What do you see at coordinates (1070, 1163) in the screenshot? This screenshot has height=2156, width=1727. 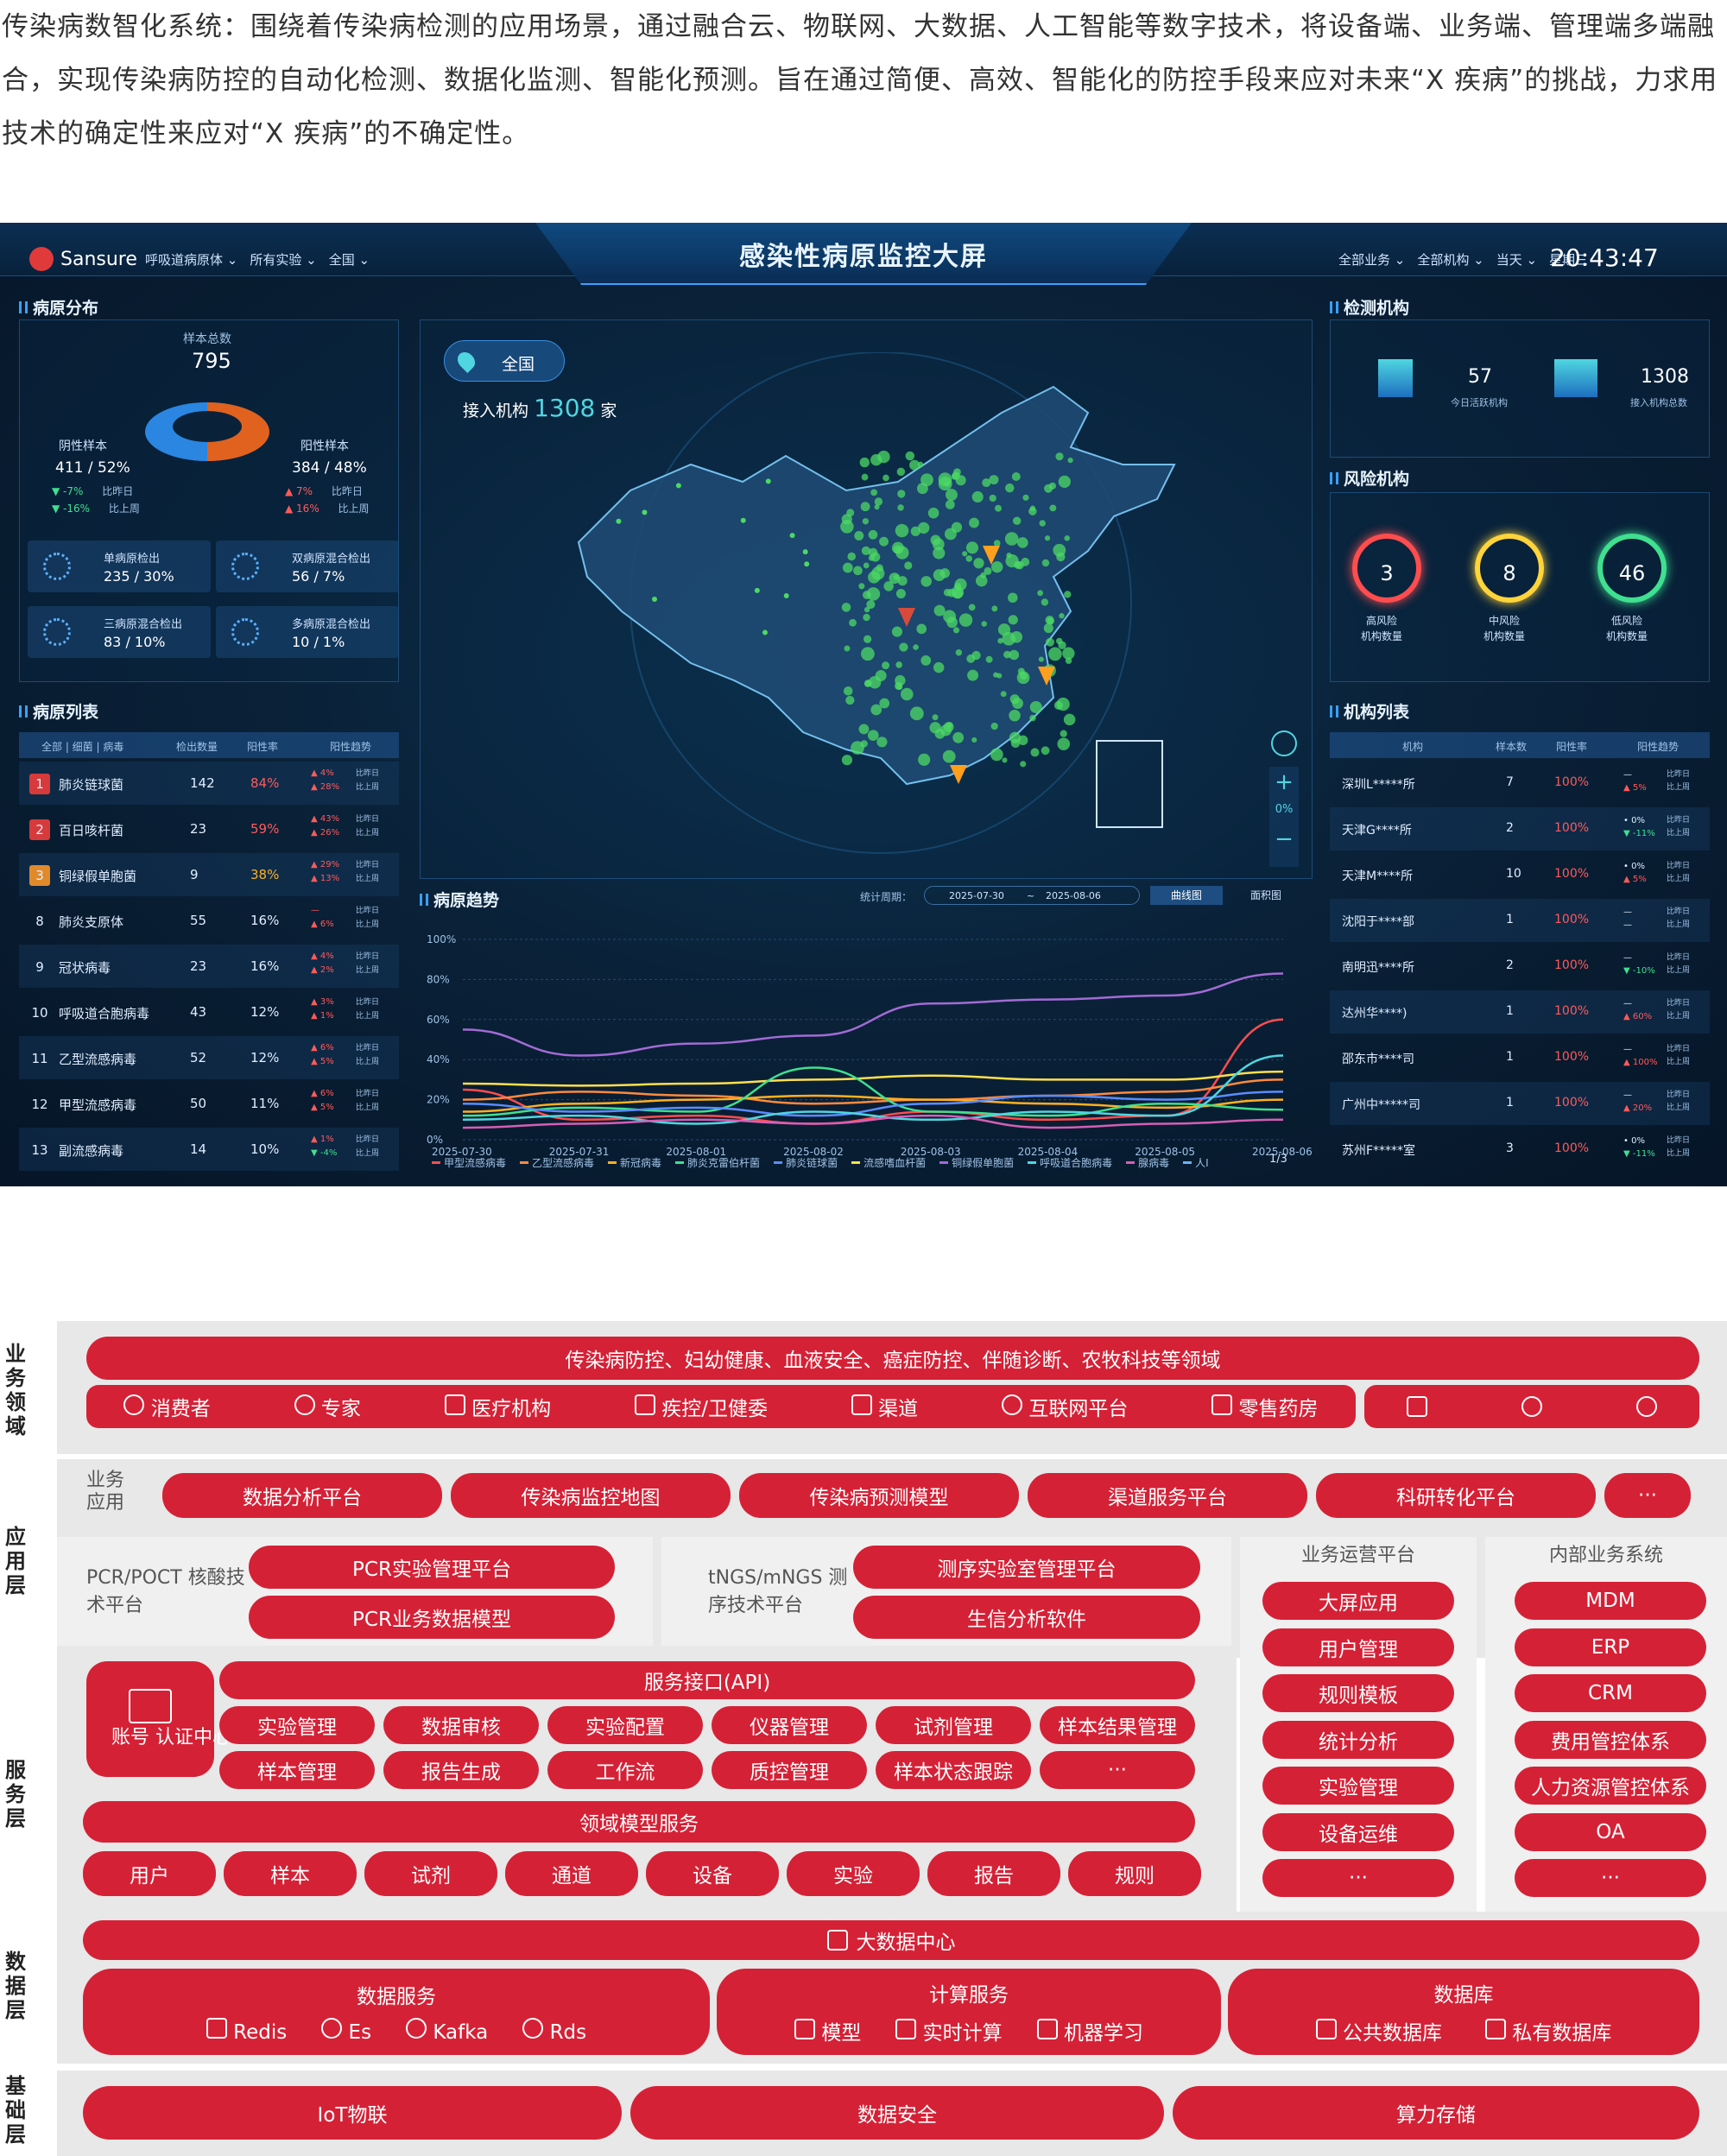 I see `legend-entry: 呼吸道合胞病毒` at bounding box center [1070, 1163].